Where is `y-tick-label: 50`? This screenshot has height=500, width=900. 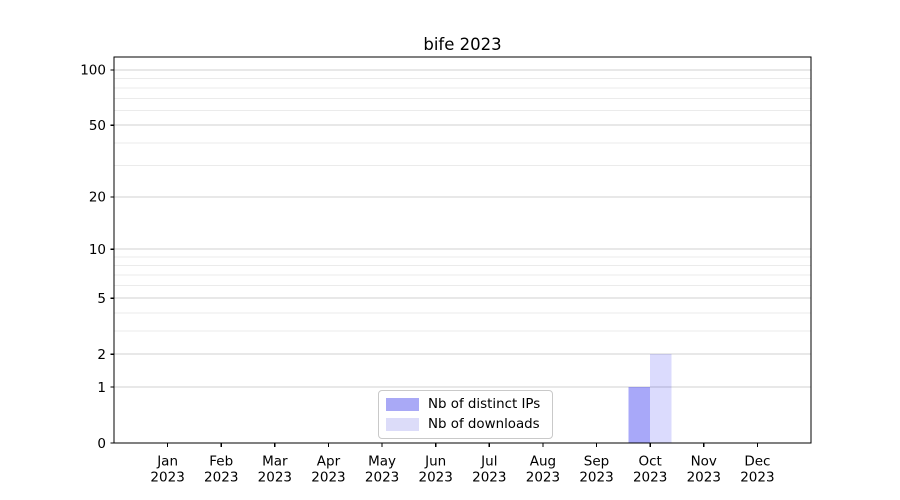
y-tick-label: 50 is located at coordinates (97, 126).